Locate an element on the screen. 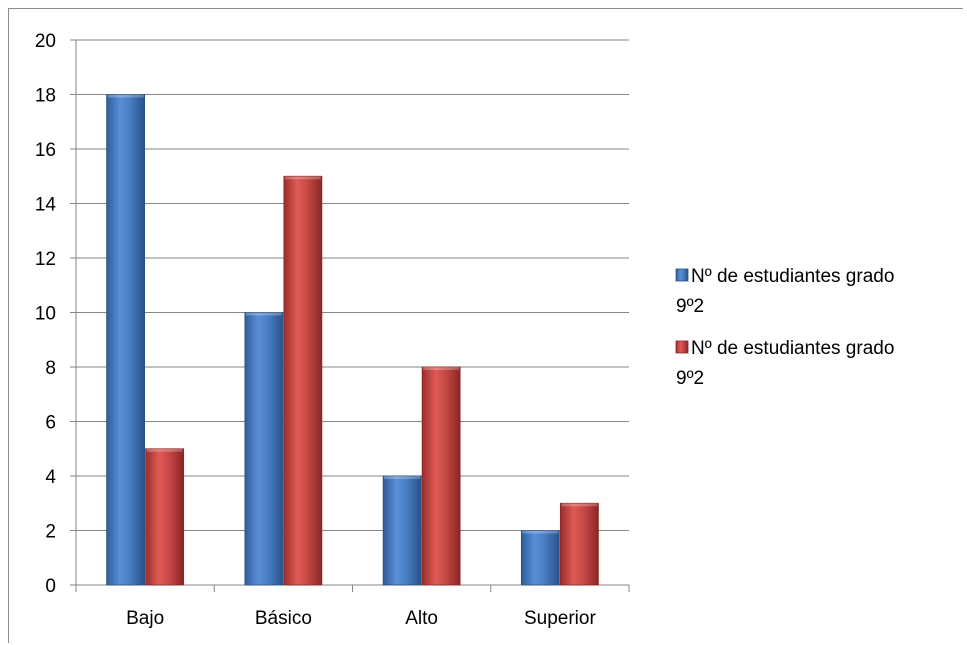  y-tick-label: 20 is located at coordinates (45, 41).